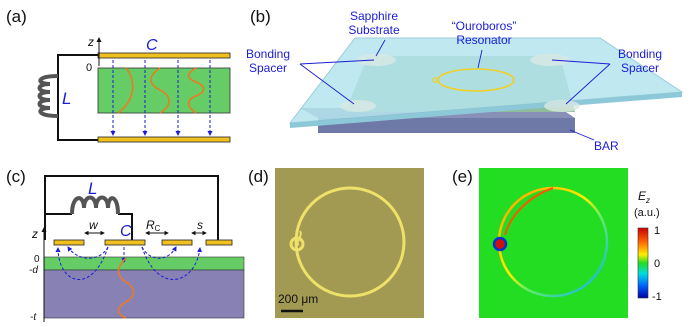 Image resolution: width=697 pixels, height=327 pixels. What do you see at coordinates (606, 146) in the screenshot?
I see `bar-label: BAR` at bounding box center [606, 146].